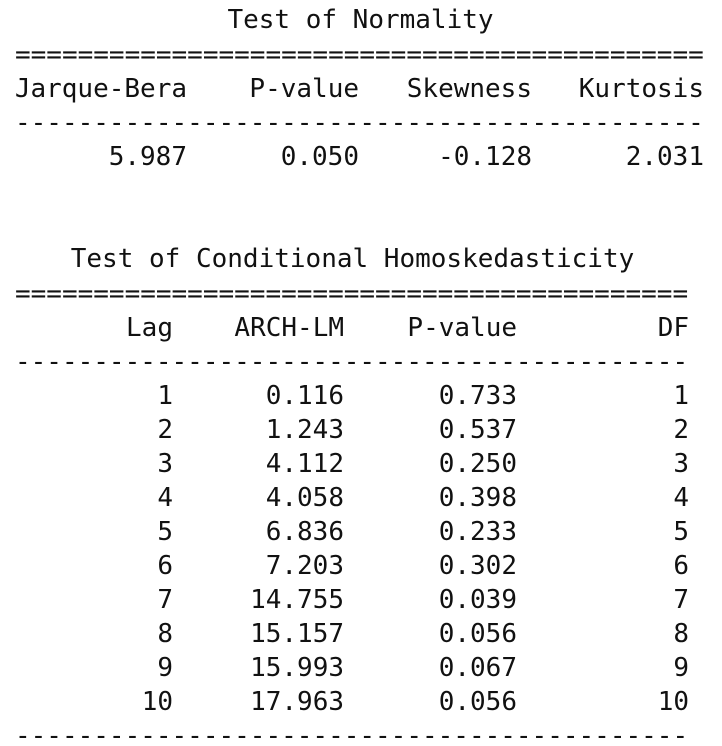 This screenshot has width=722, height=746. I want to click on table-cell: 4.058, so click(304, 498).